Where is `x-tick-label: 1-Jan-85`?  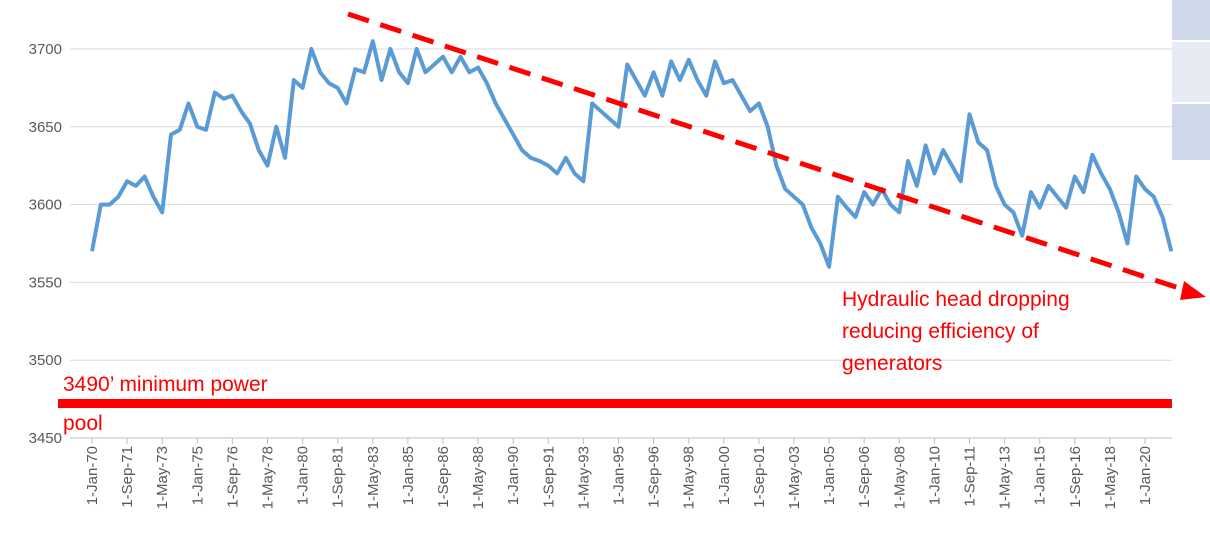 x-tick-label: 1-Jan-85 is located at coordinates (408, 475).